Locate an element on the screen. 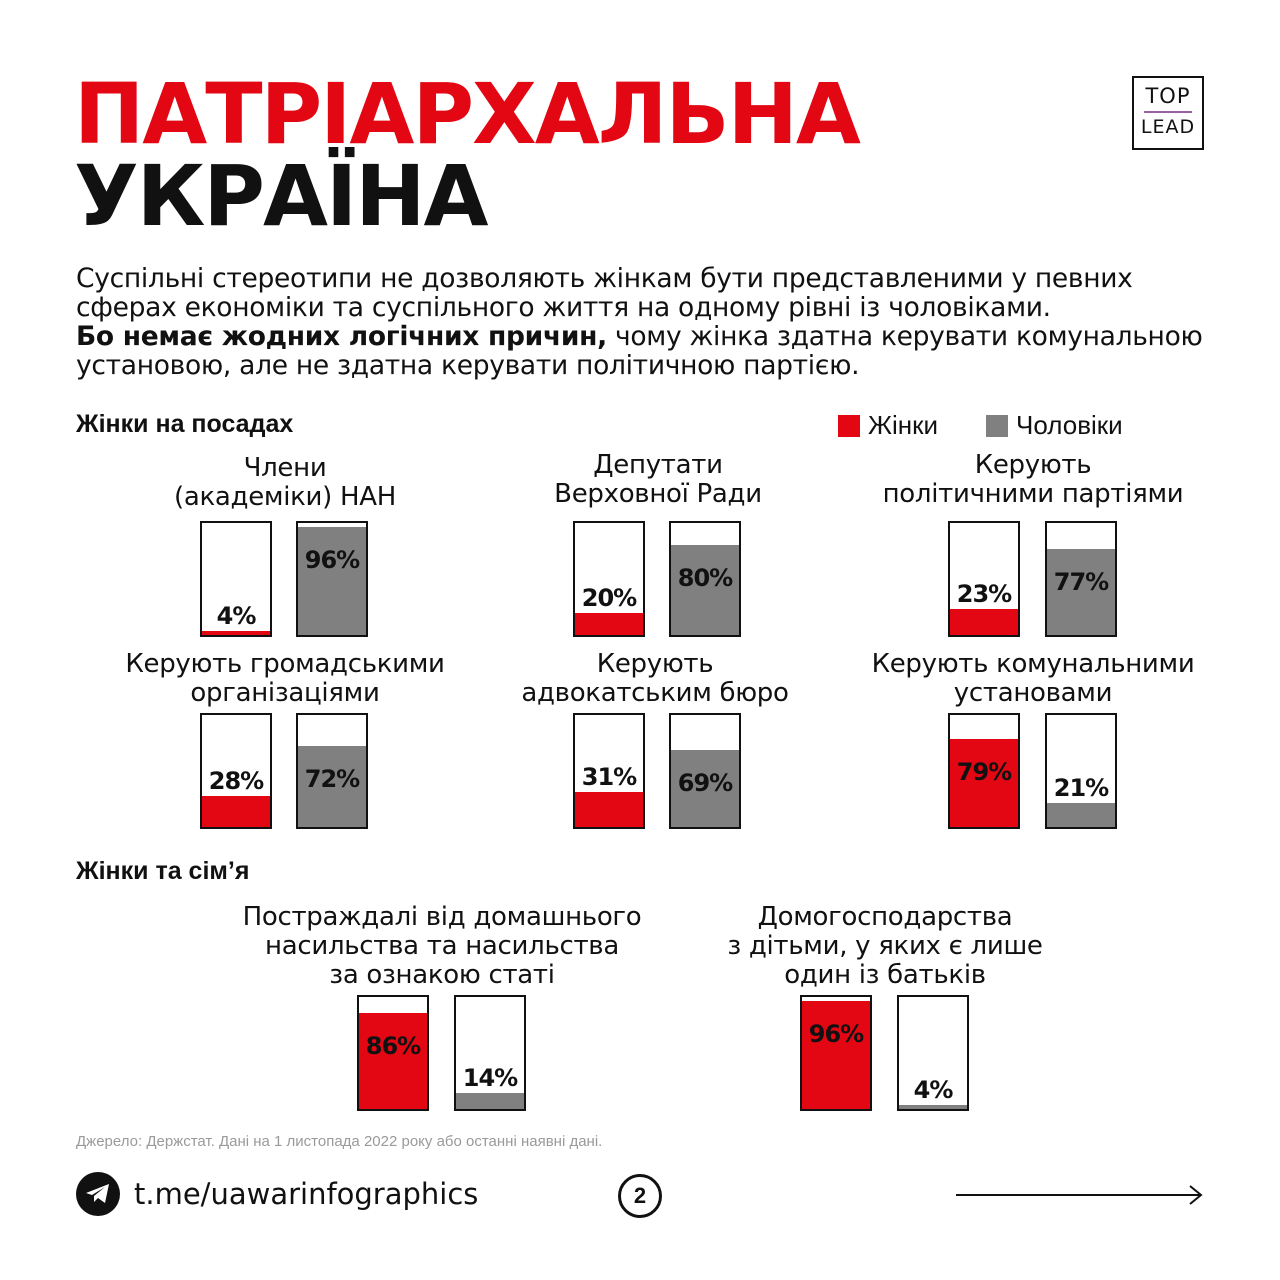 This screenshot has width=1280, height=1280. arrow-right-icon is located at coordinates (1080, 1195).